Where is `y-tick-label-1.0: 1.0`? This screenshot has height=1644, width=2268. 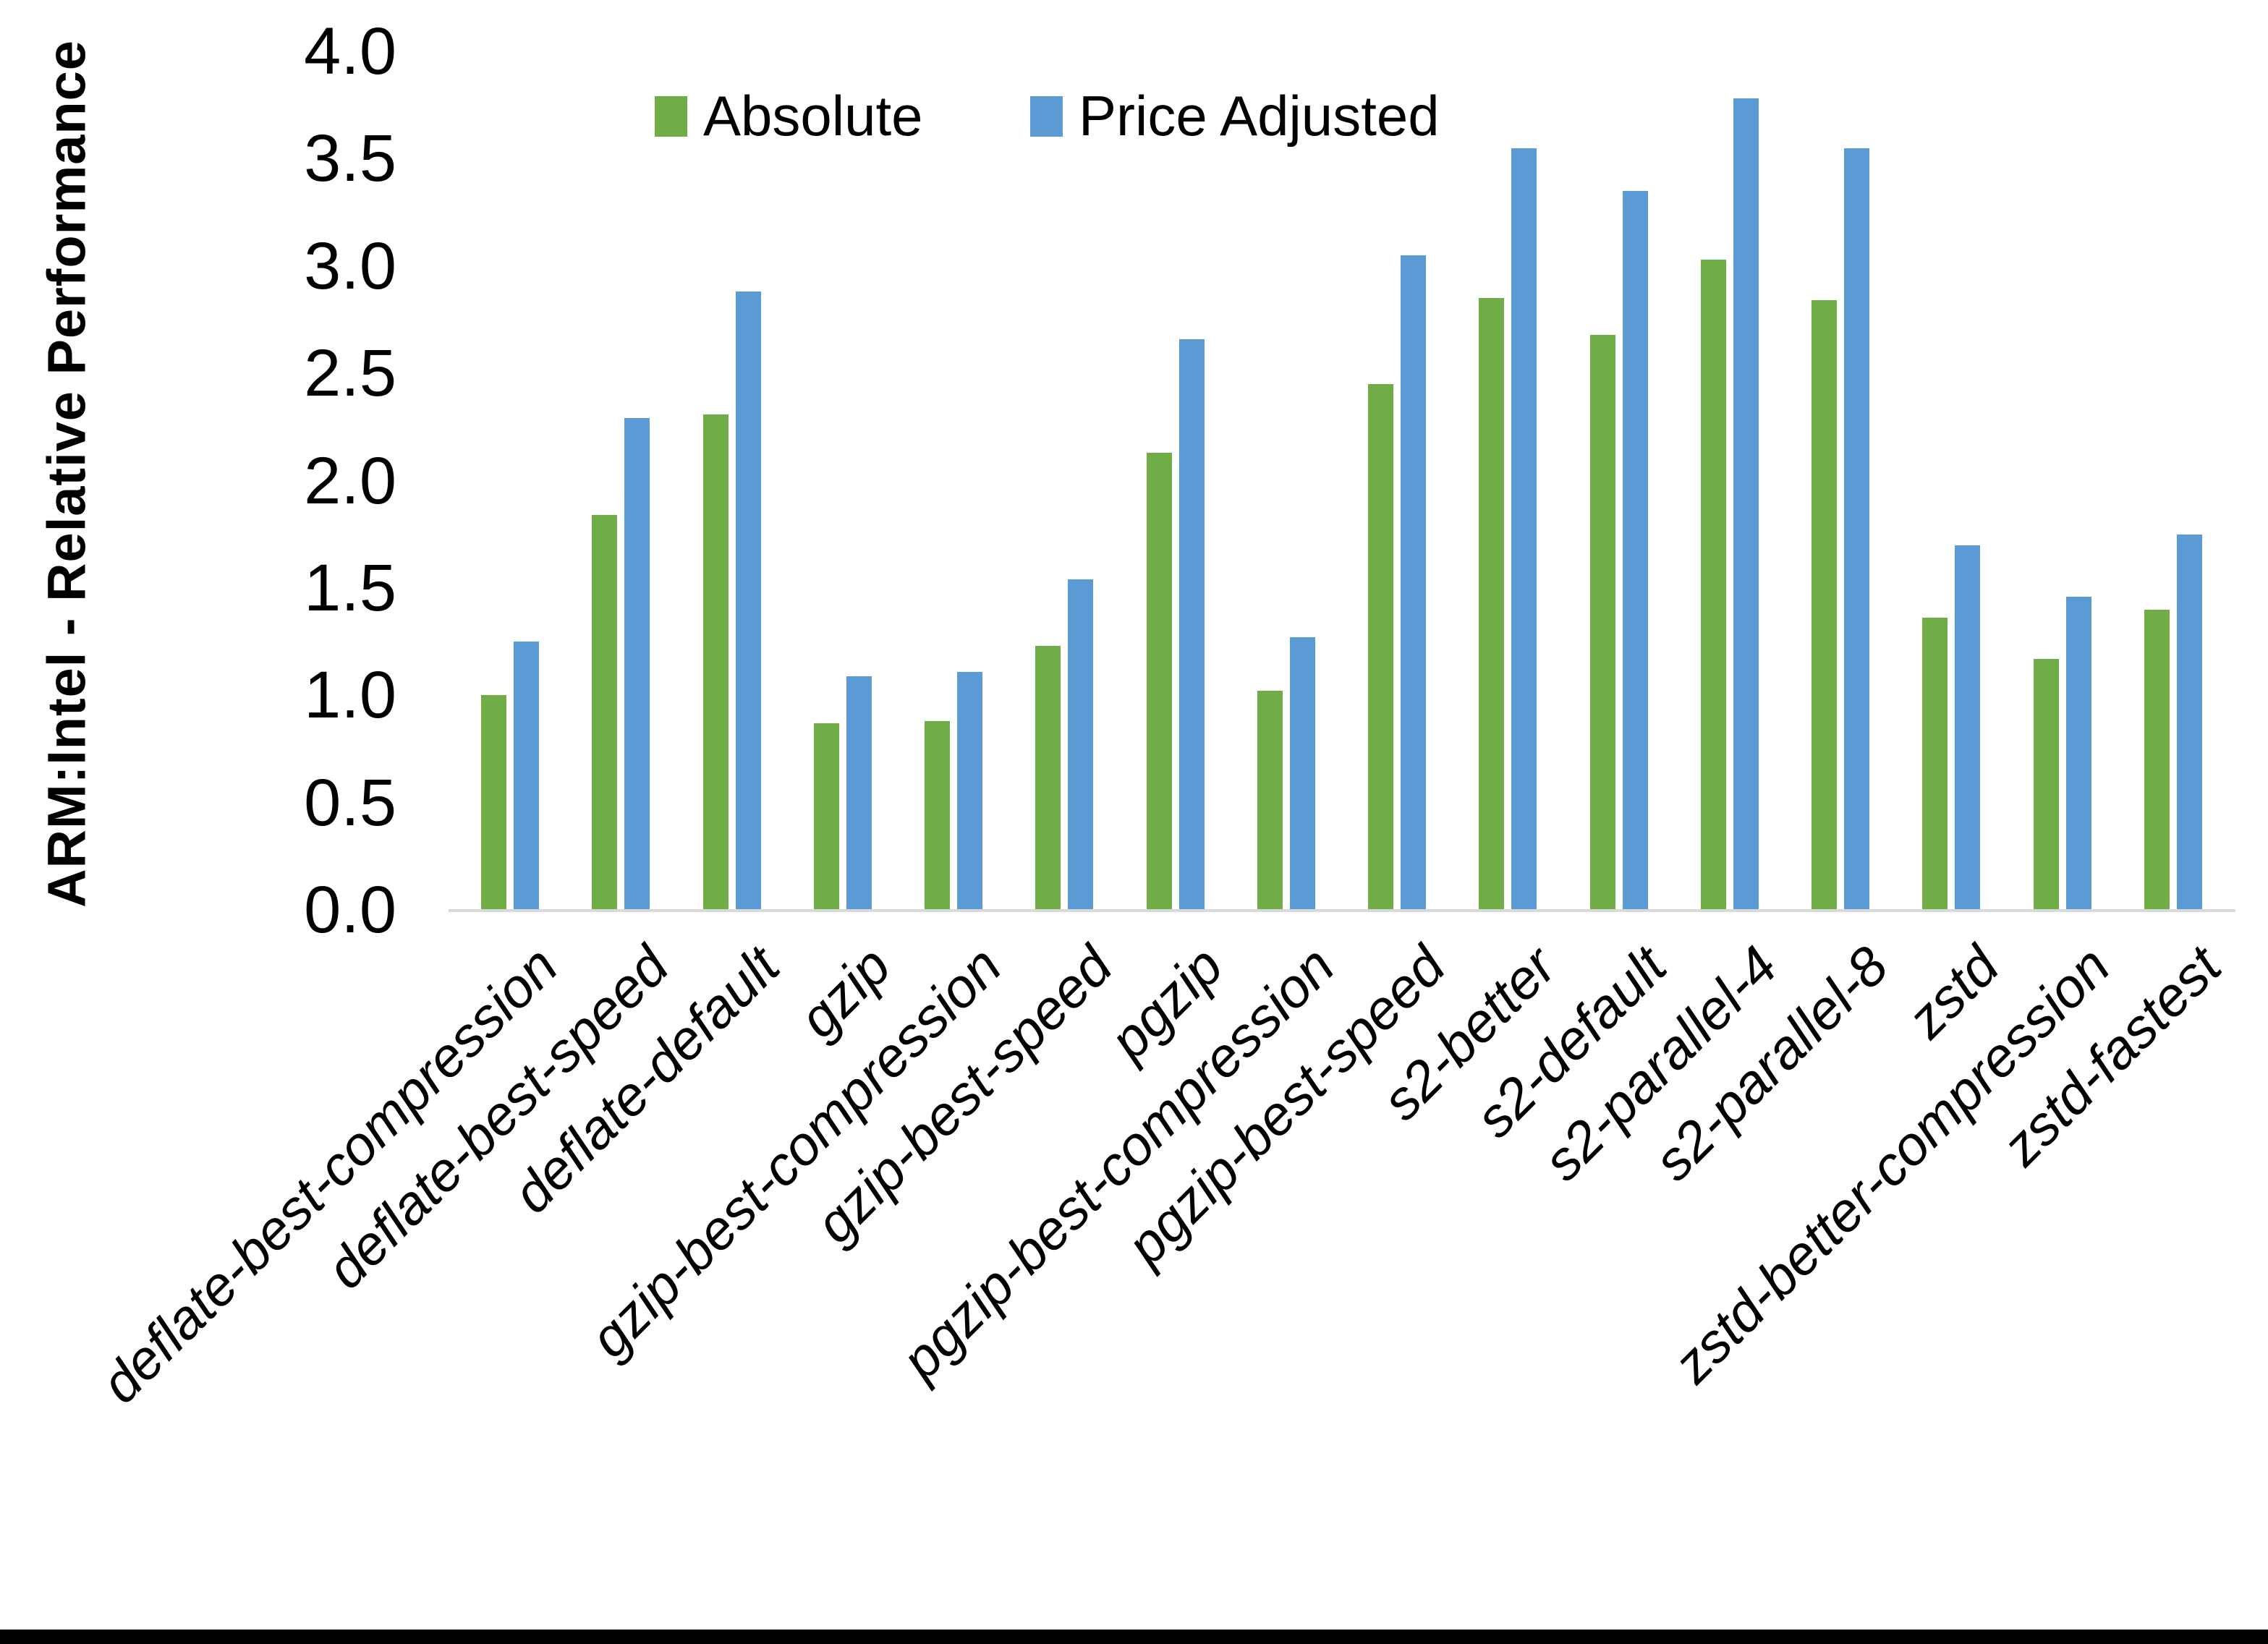
y-tick-label-1.0: 1.0 is located at coordinates (350, 695).